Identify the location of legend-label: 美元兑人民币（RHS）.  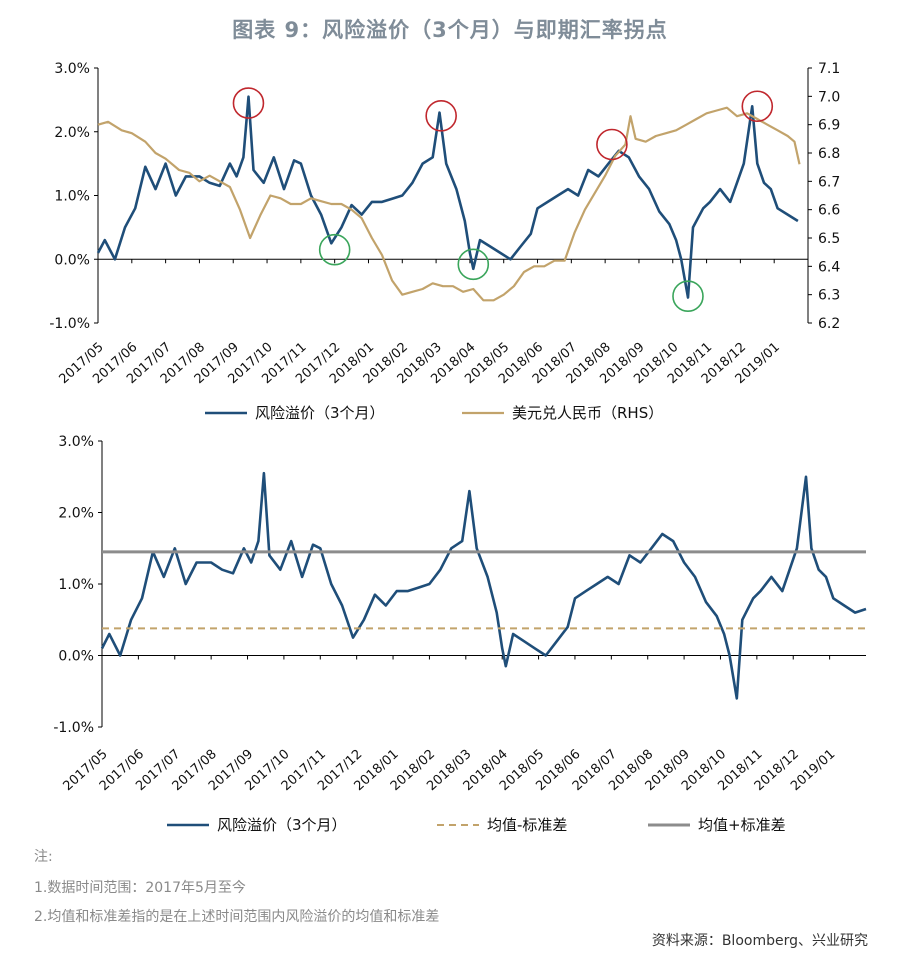
(587, 413).